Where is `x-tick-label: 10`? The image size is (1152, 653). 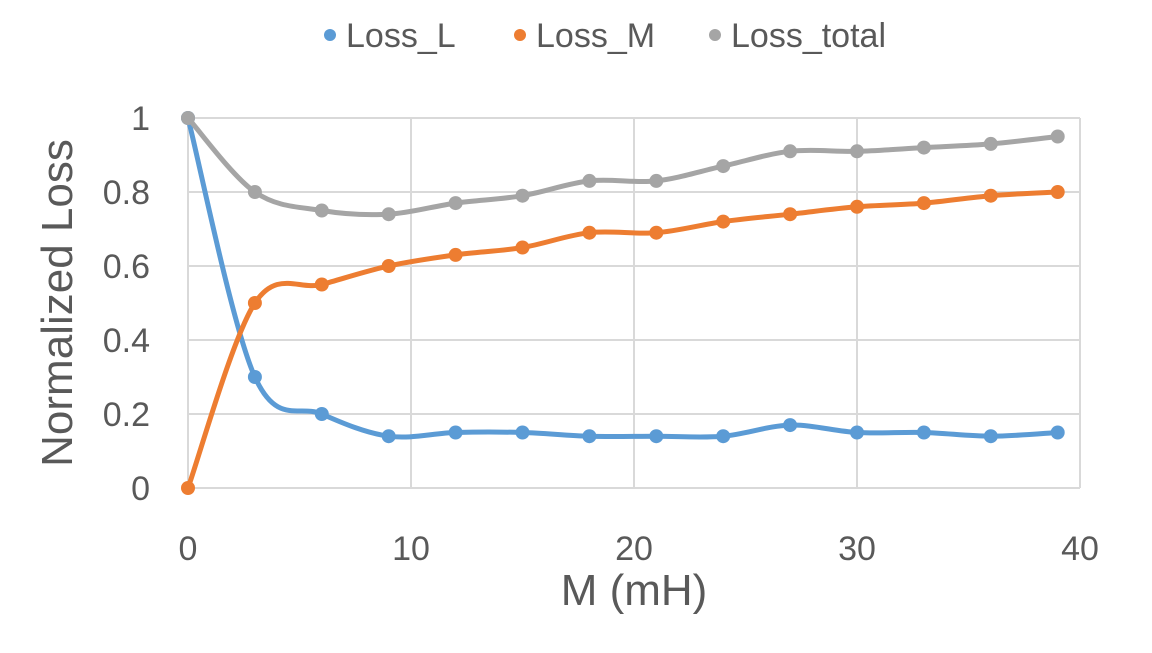 x-tick-label: 10 is located at coordinates (411, 549).